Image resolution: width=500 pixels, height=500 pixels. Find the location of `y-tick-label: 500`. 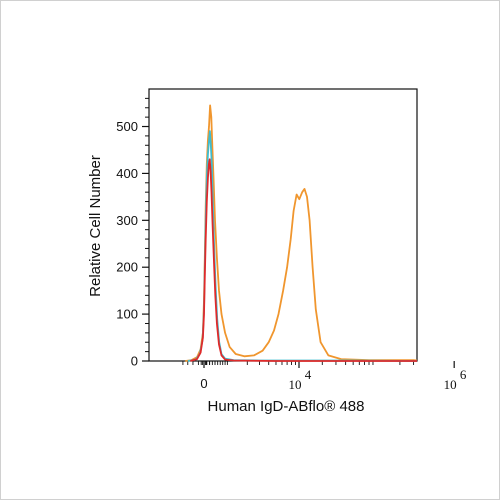

y-tick-label: 500 is located at coordinates (127, 126).